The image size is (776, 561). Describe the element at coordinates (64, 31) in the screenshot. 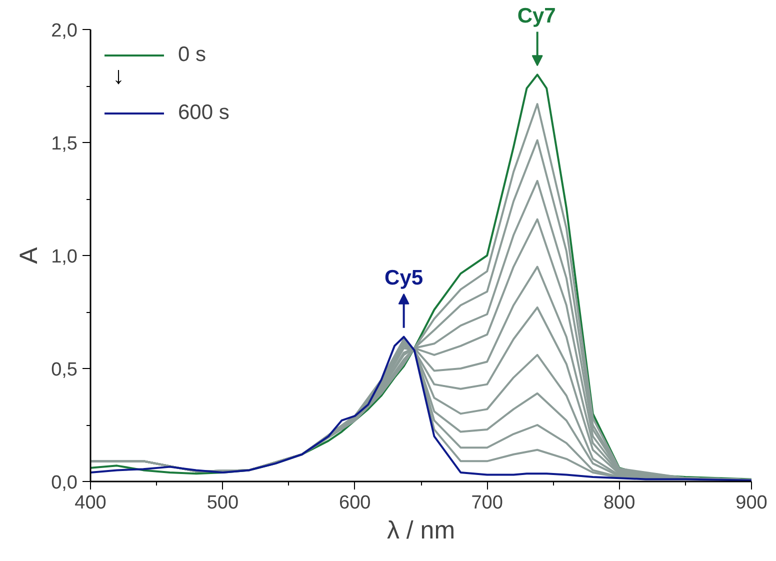

I see `y-tick-label: 2,0` at that location.